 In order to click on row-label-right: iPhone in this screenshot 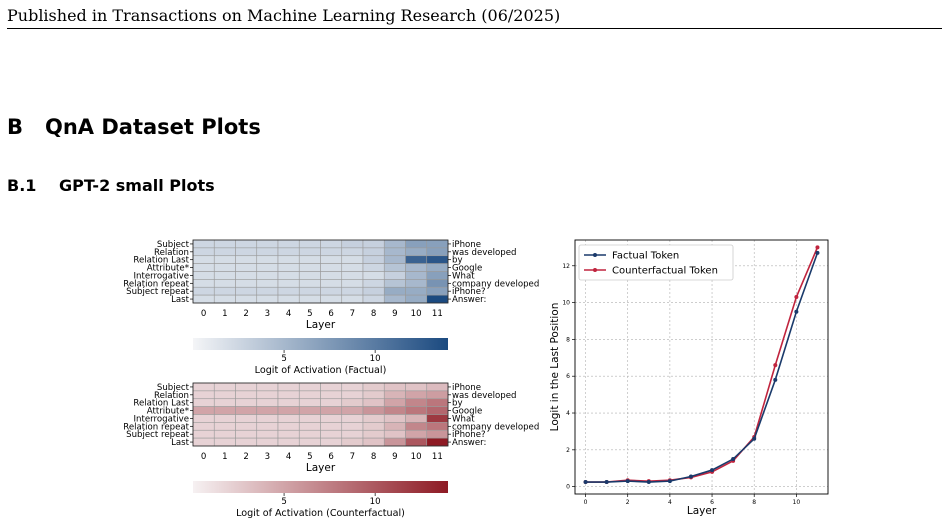, I will do `click(466, 388)`.